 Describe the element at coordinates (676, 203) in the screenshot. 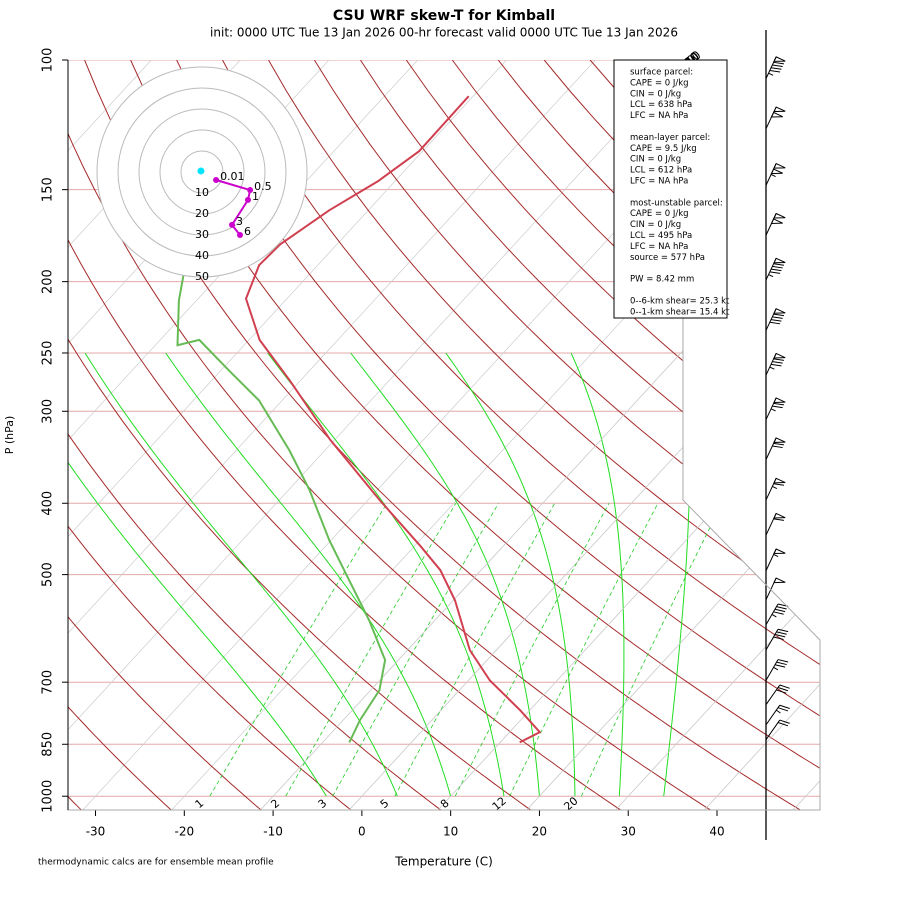

I see `info-line: most-unstable parcel:` at that location.